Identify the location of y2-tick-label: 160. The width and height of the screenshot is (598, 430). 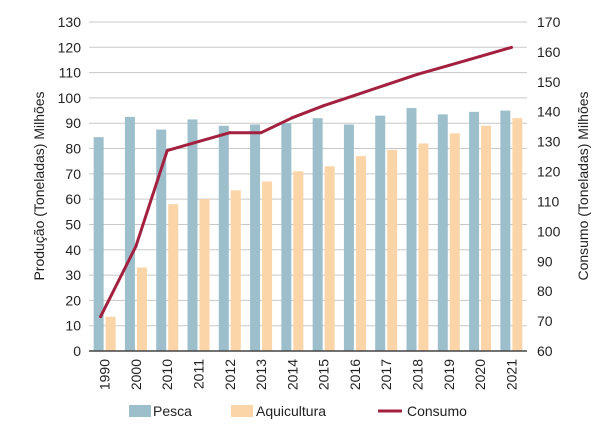
(549, 52).